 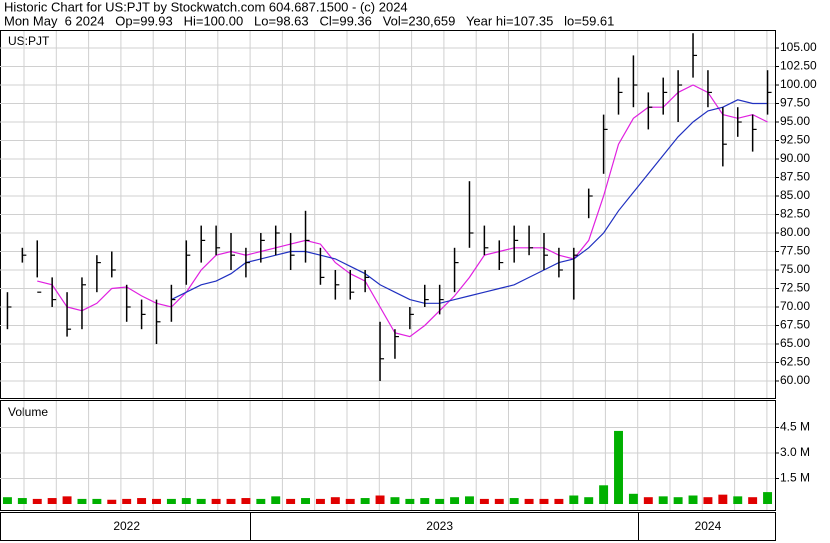 I want to click on y-tick-label: 85.00, so click(x=795, y=195).